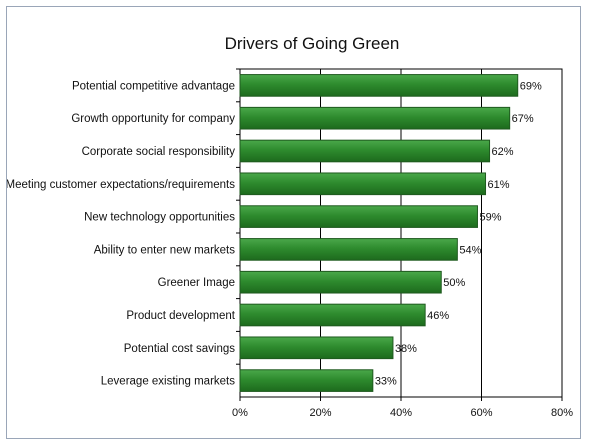 The width and height of the screenshot is (590, 446). What do you see at coordinates (523, 119) in the screenshot?
I see `data-label: 67%` at bounding box center [523, 119].